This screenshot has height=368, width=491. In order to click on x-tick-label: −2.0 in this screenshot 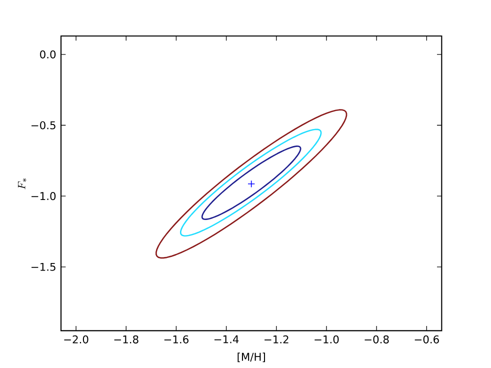, I will do `click(76, 339)`.